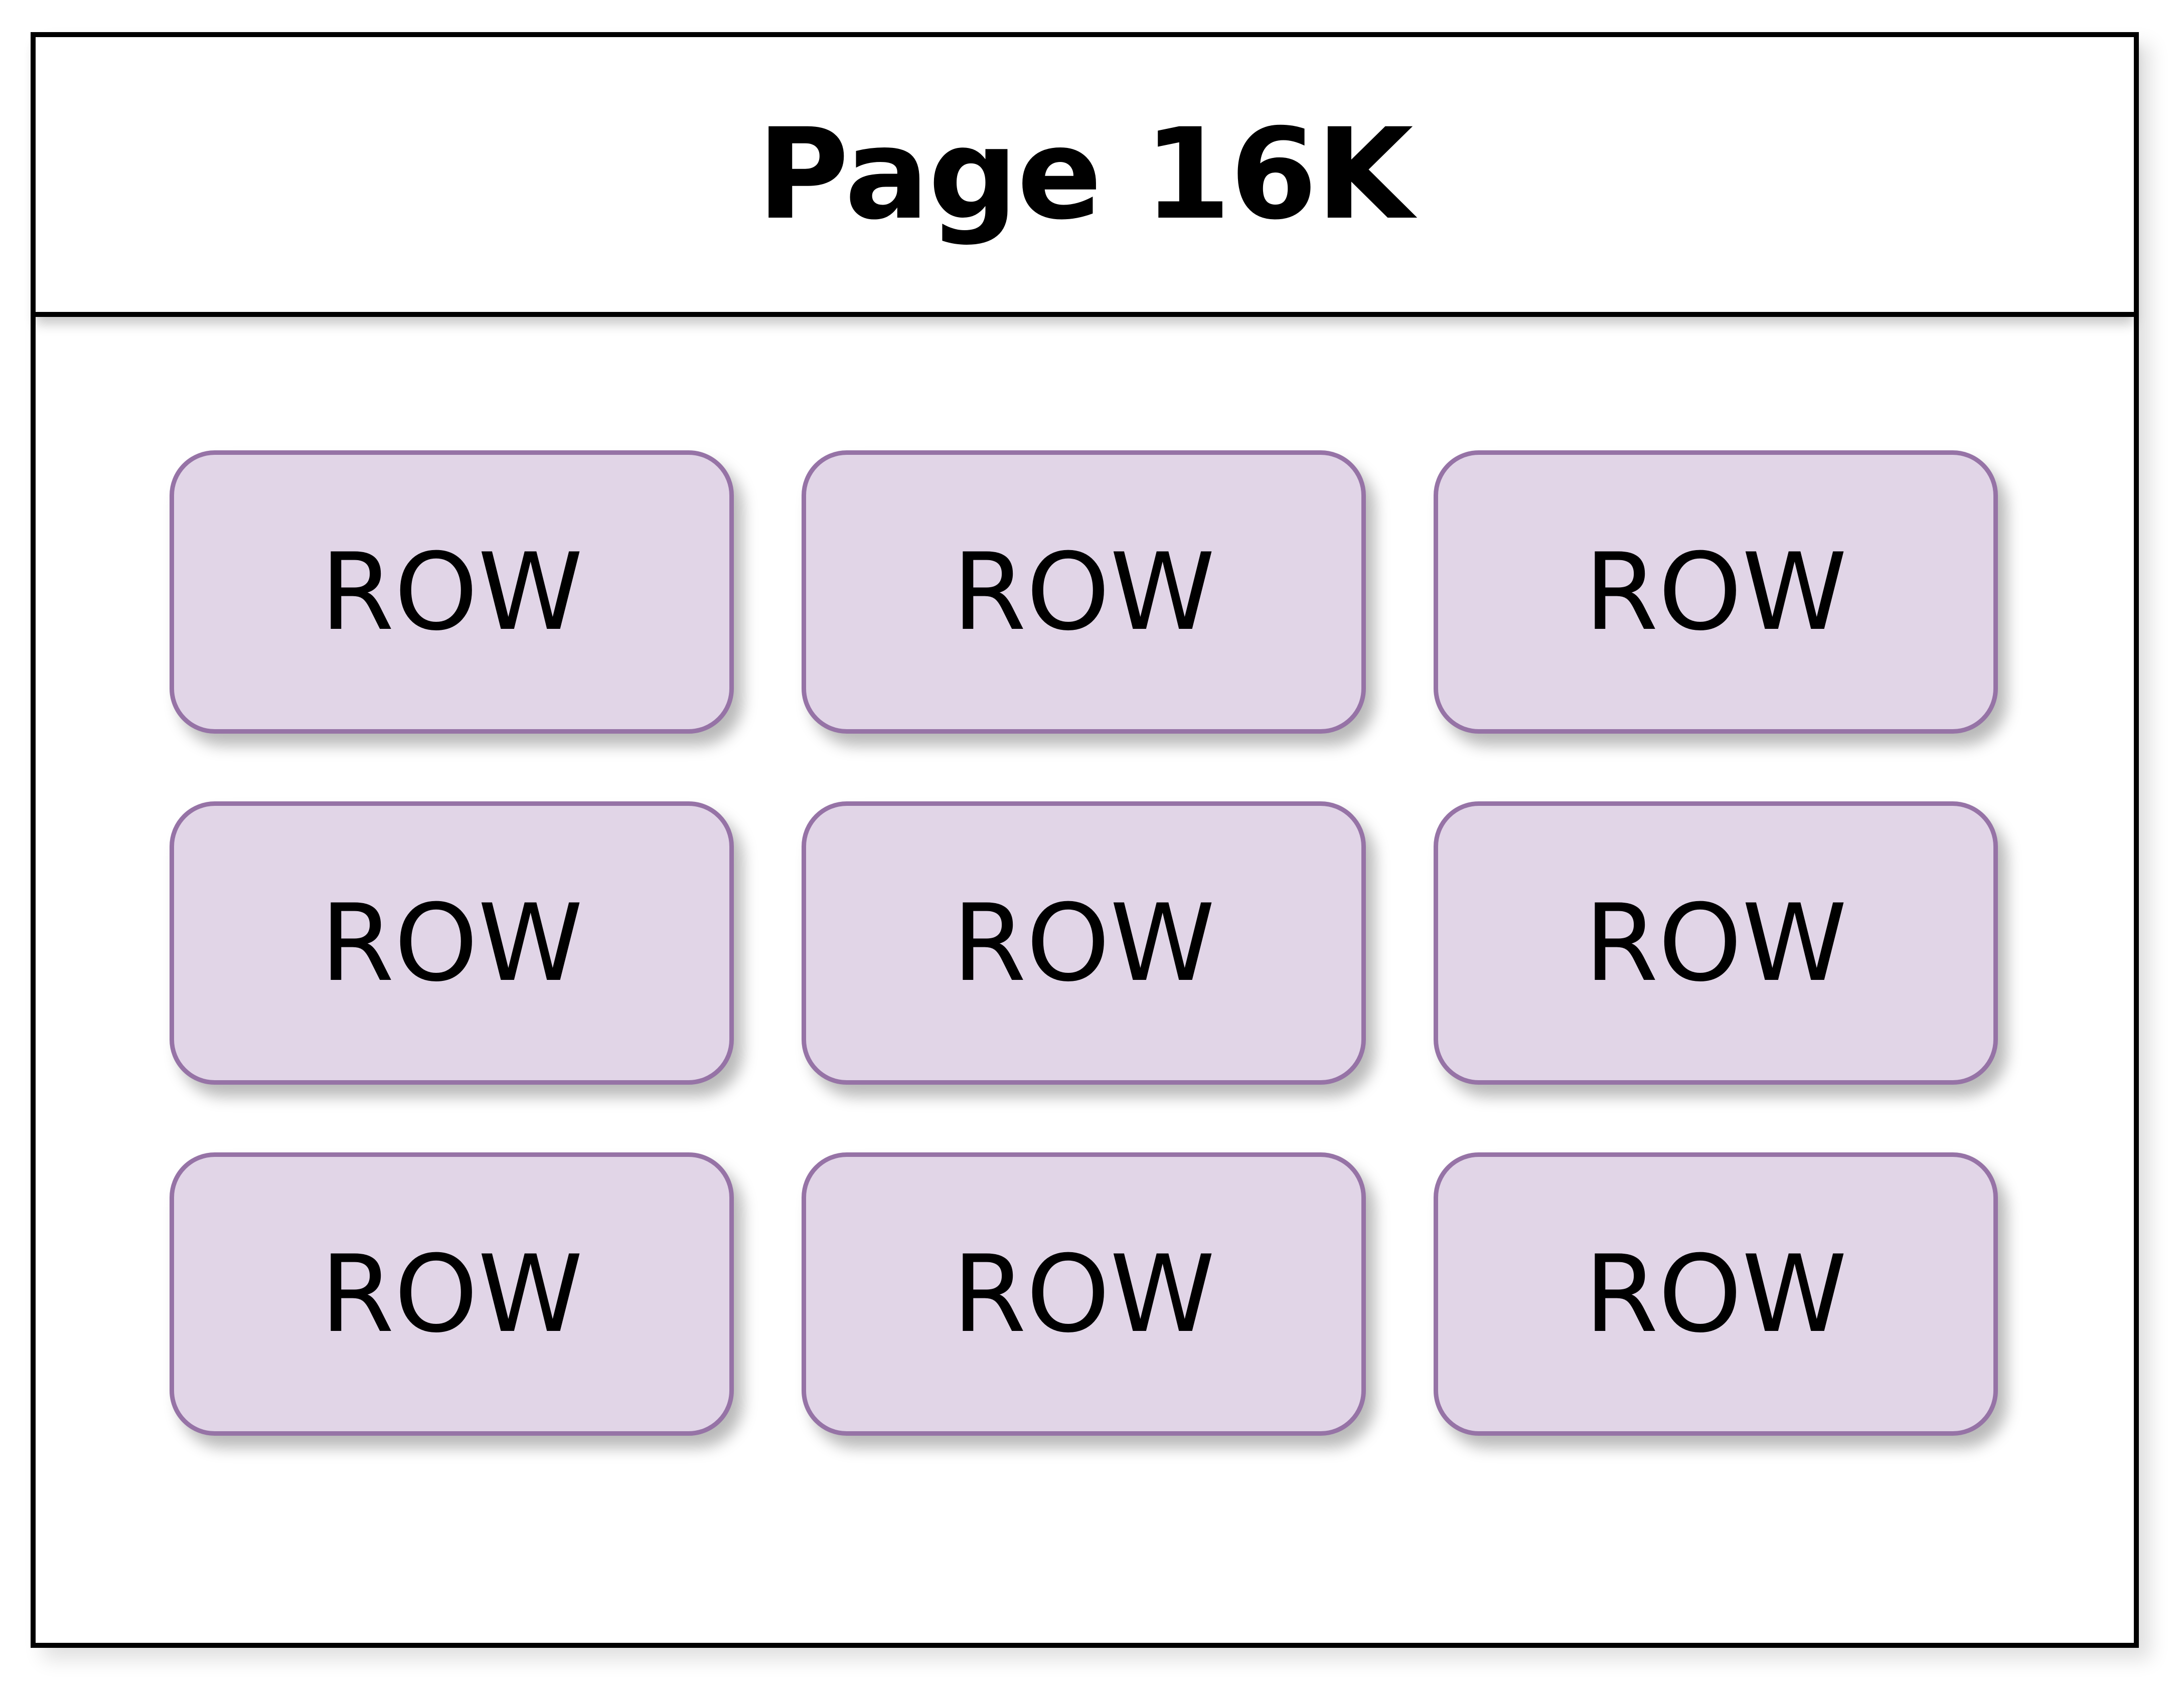 This screenshot has width=2184, height=1699. Describe the element at coordinates (1085, 174) in the screenshot. I see `page-title: Page 16K` at that location.